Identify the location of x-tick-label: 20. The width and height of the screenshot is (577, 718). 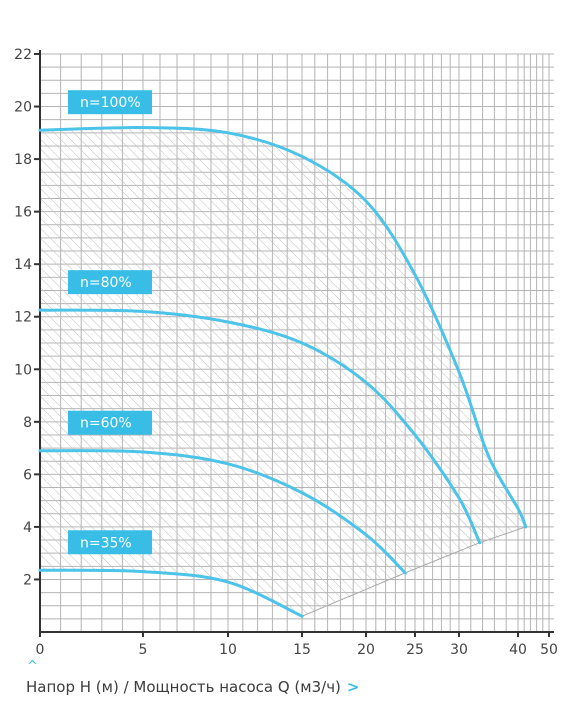
(366, 650).